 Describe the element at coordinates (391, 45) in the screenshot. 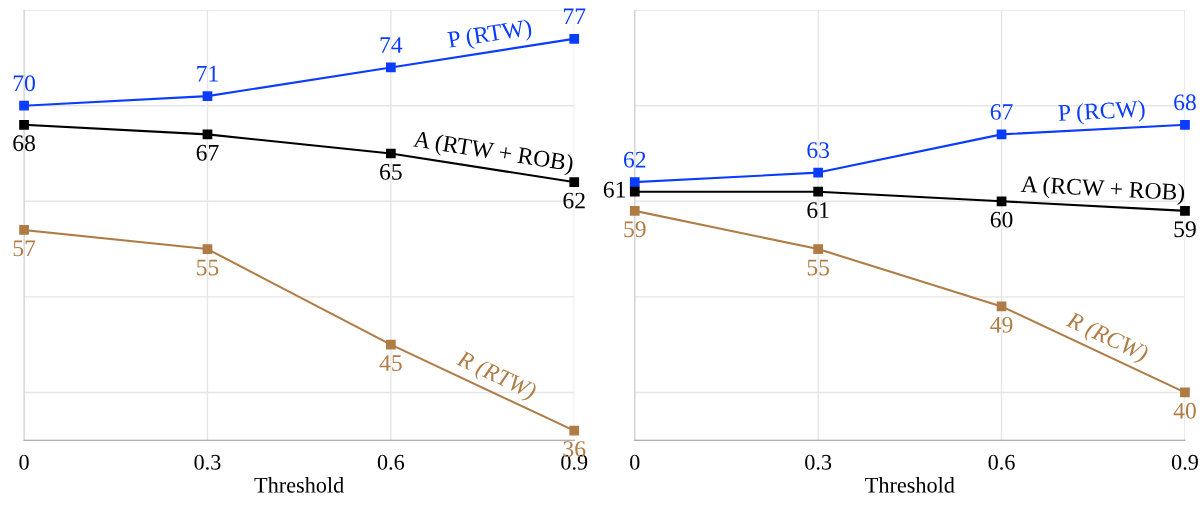

I see `data-label: 74` at that location.